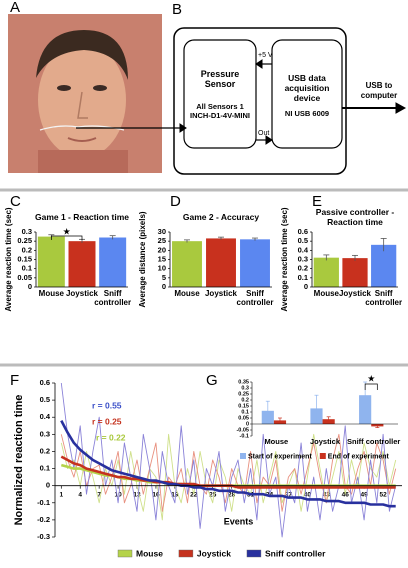  What do you see at coordinates (244, 436) in the screenshot?
I see `y-tick-label: -0.1` at bounding box center [244, 436].